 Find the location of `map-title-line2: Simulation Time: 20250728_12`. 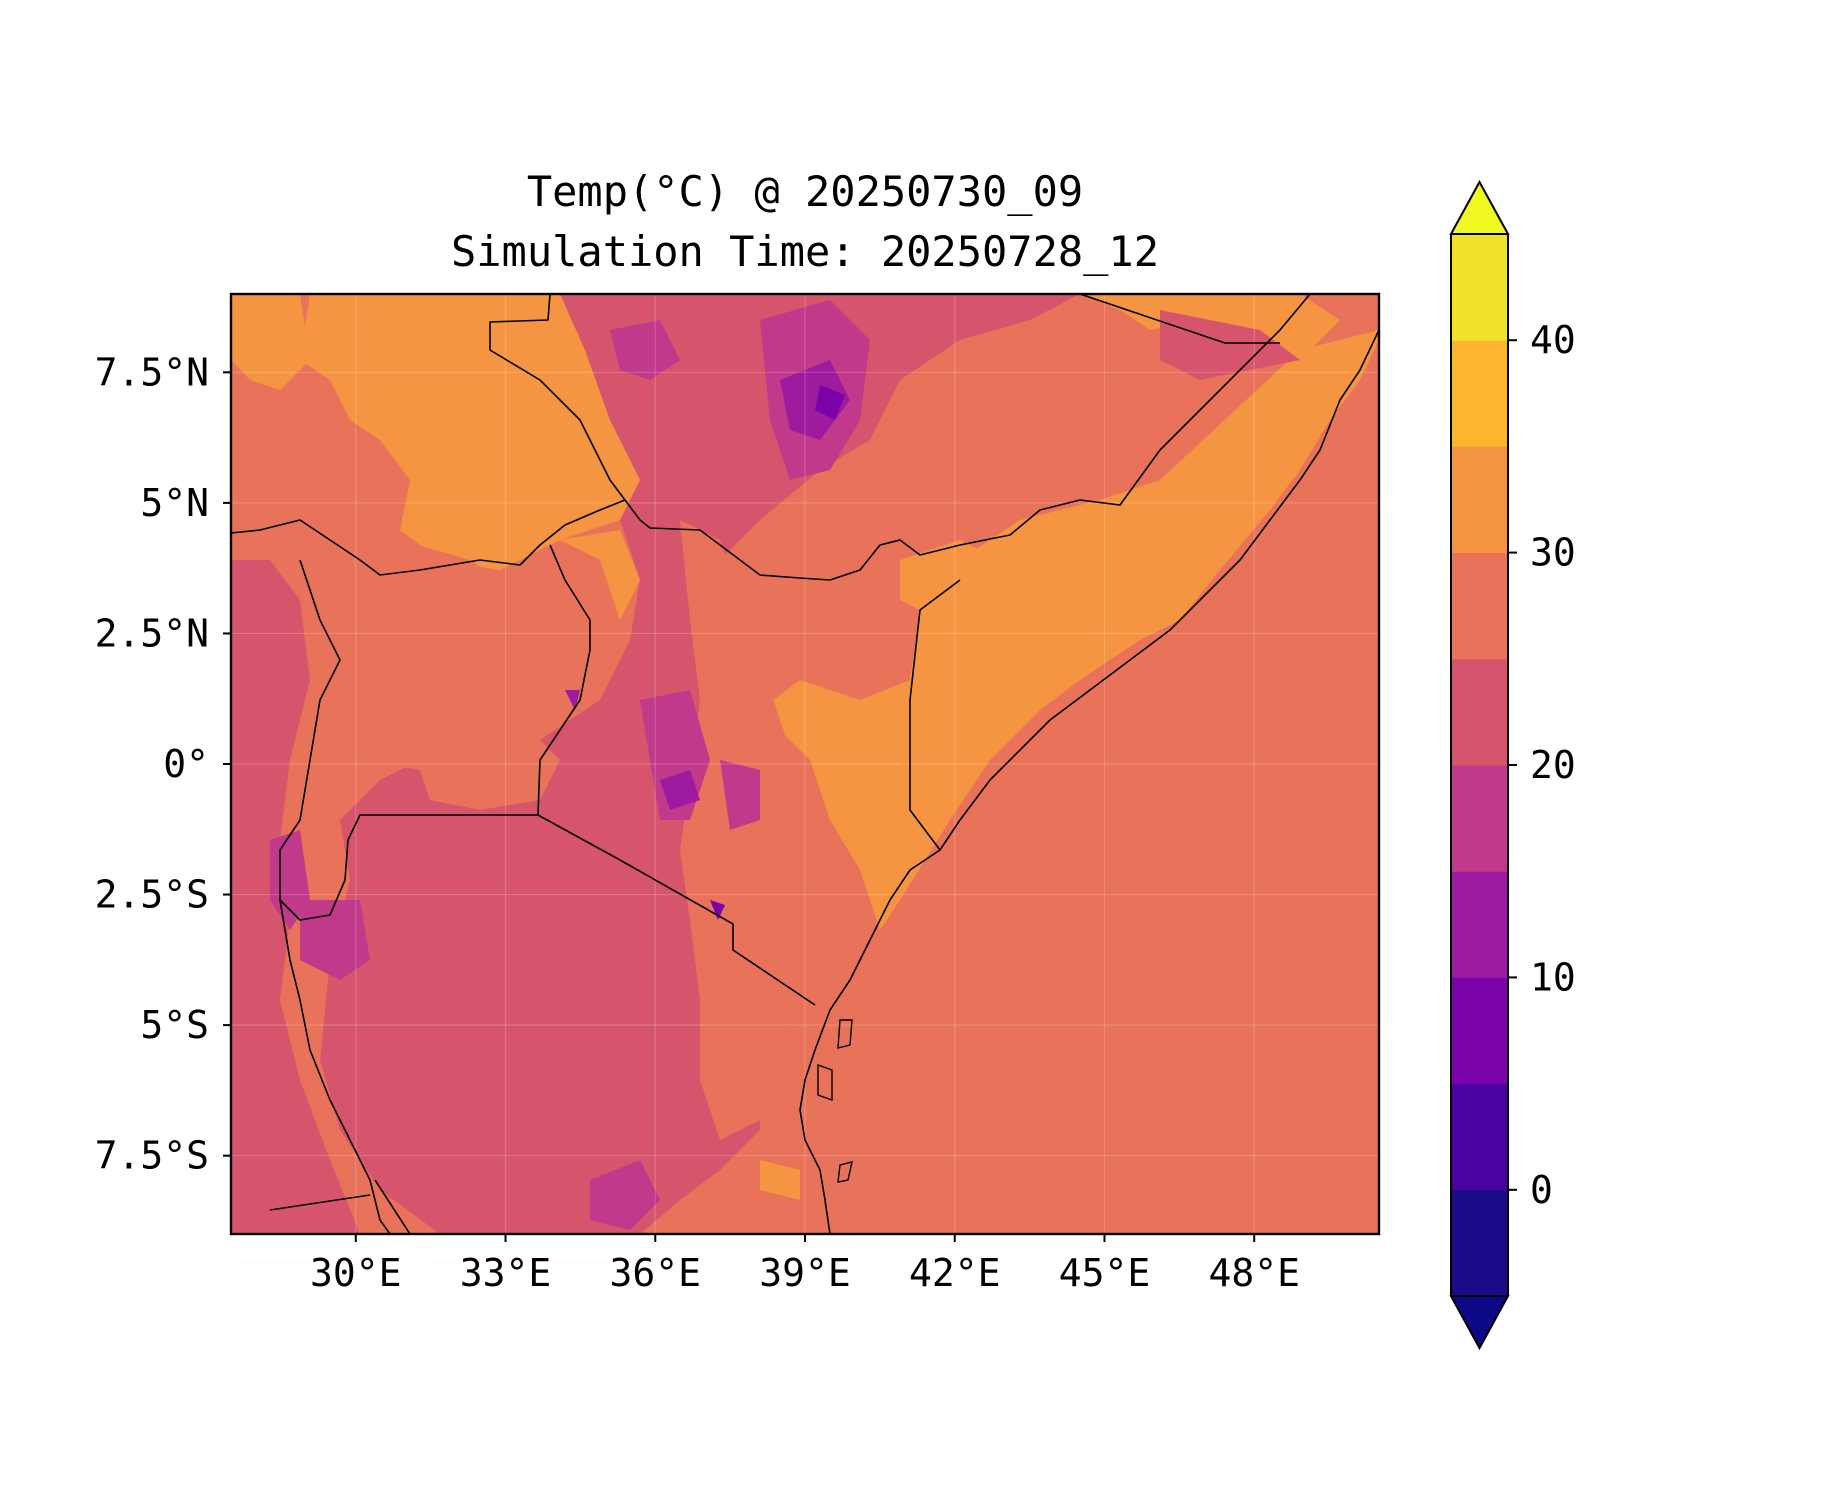

map-title-line2: Simulation Time: 20250728_12 is located at coordinates (804, 251).